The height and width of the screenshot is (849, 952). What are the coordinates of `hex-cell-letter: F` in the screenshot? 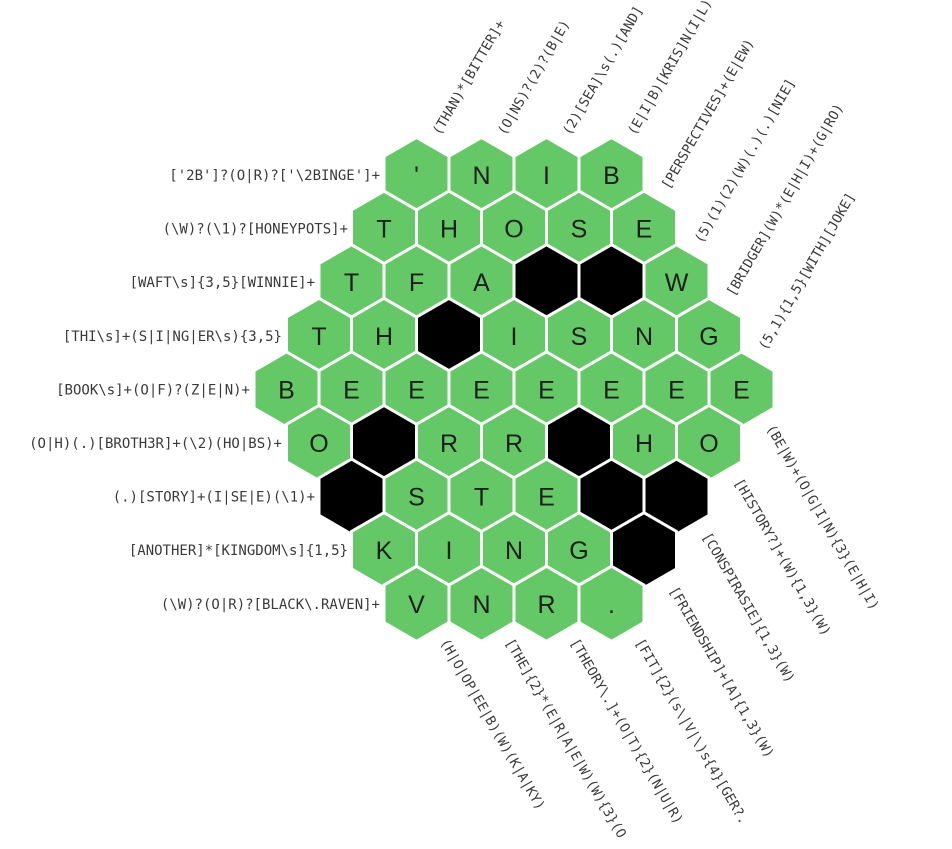 It's located at (416, 283).